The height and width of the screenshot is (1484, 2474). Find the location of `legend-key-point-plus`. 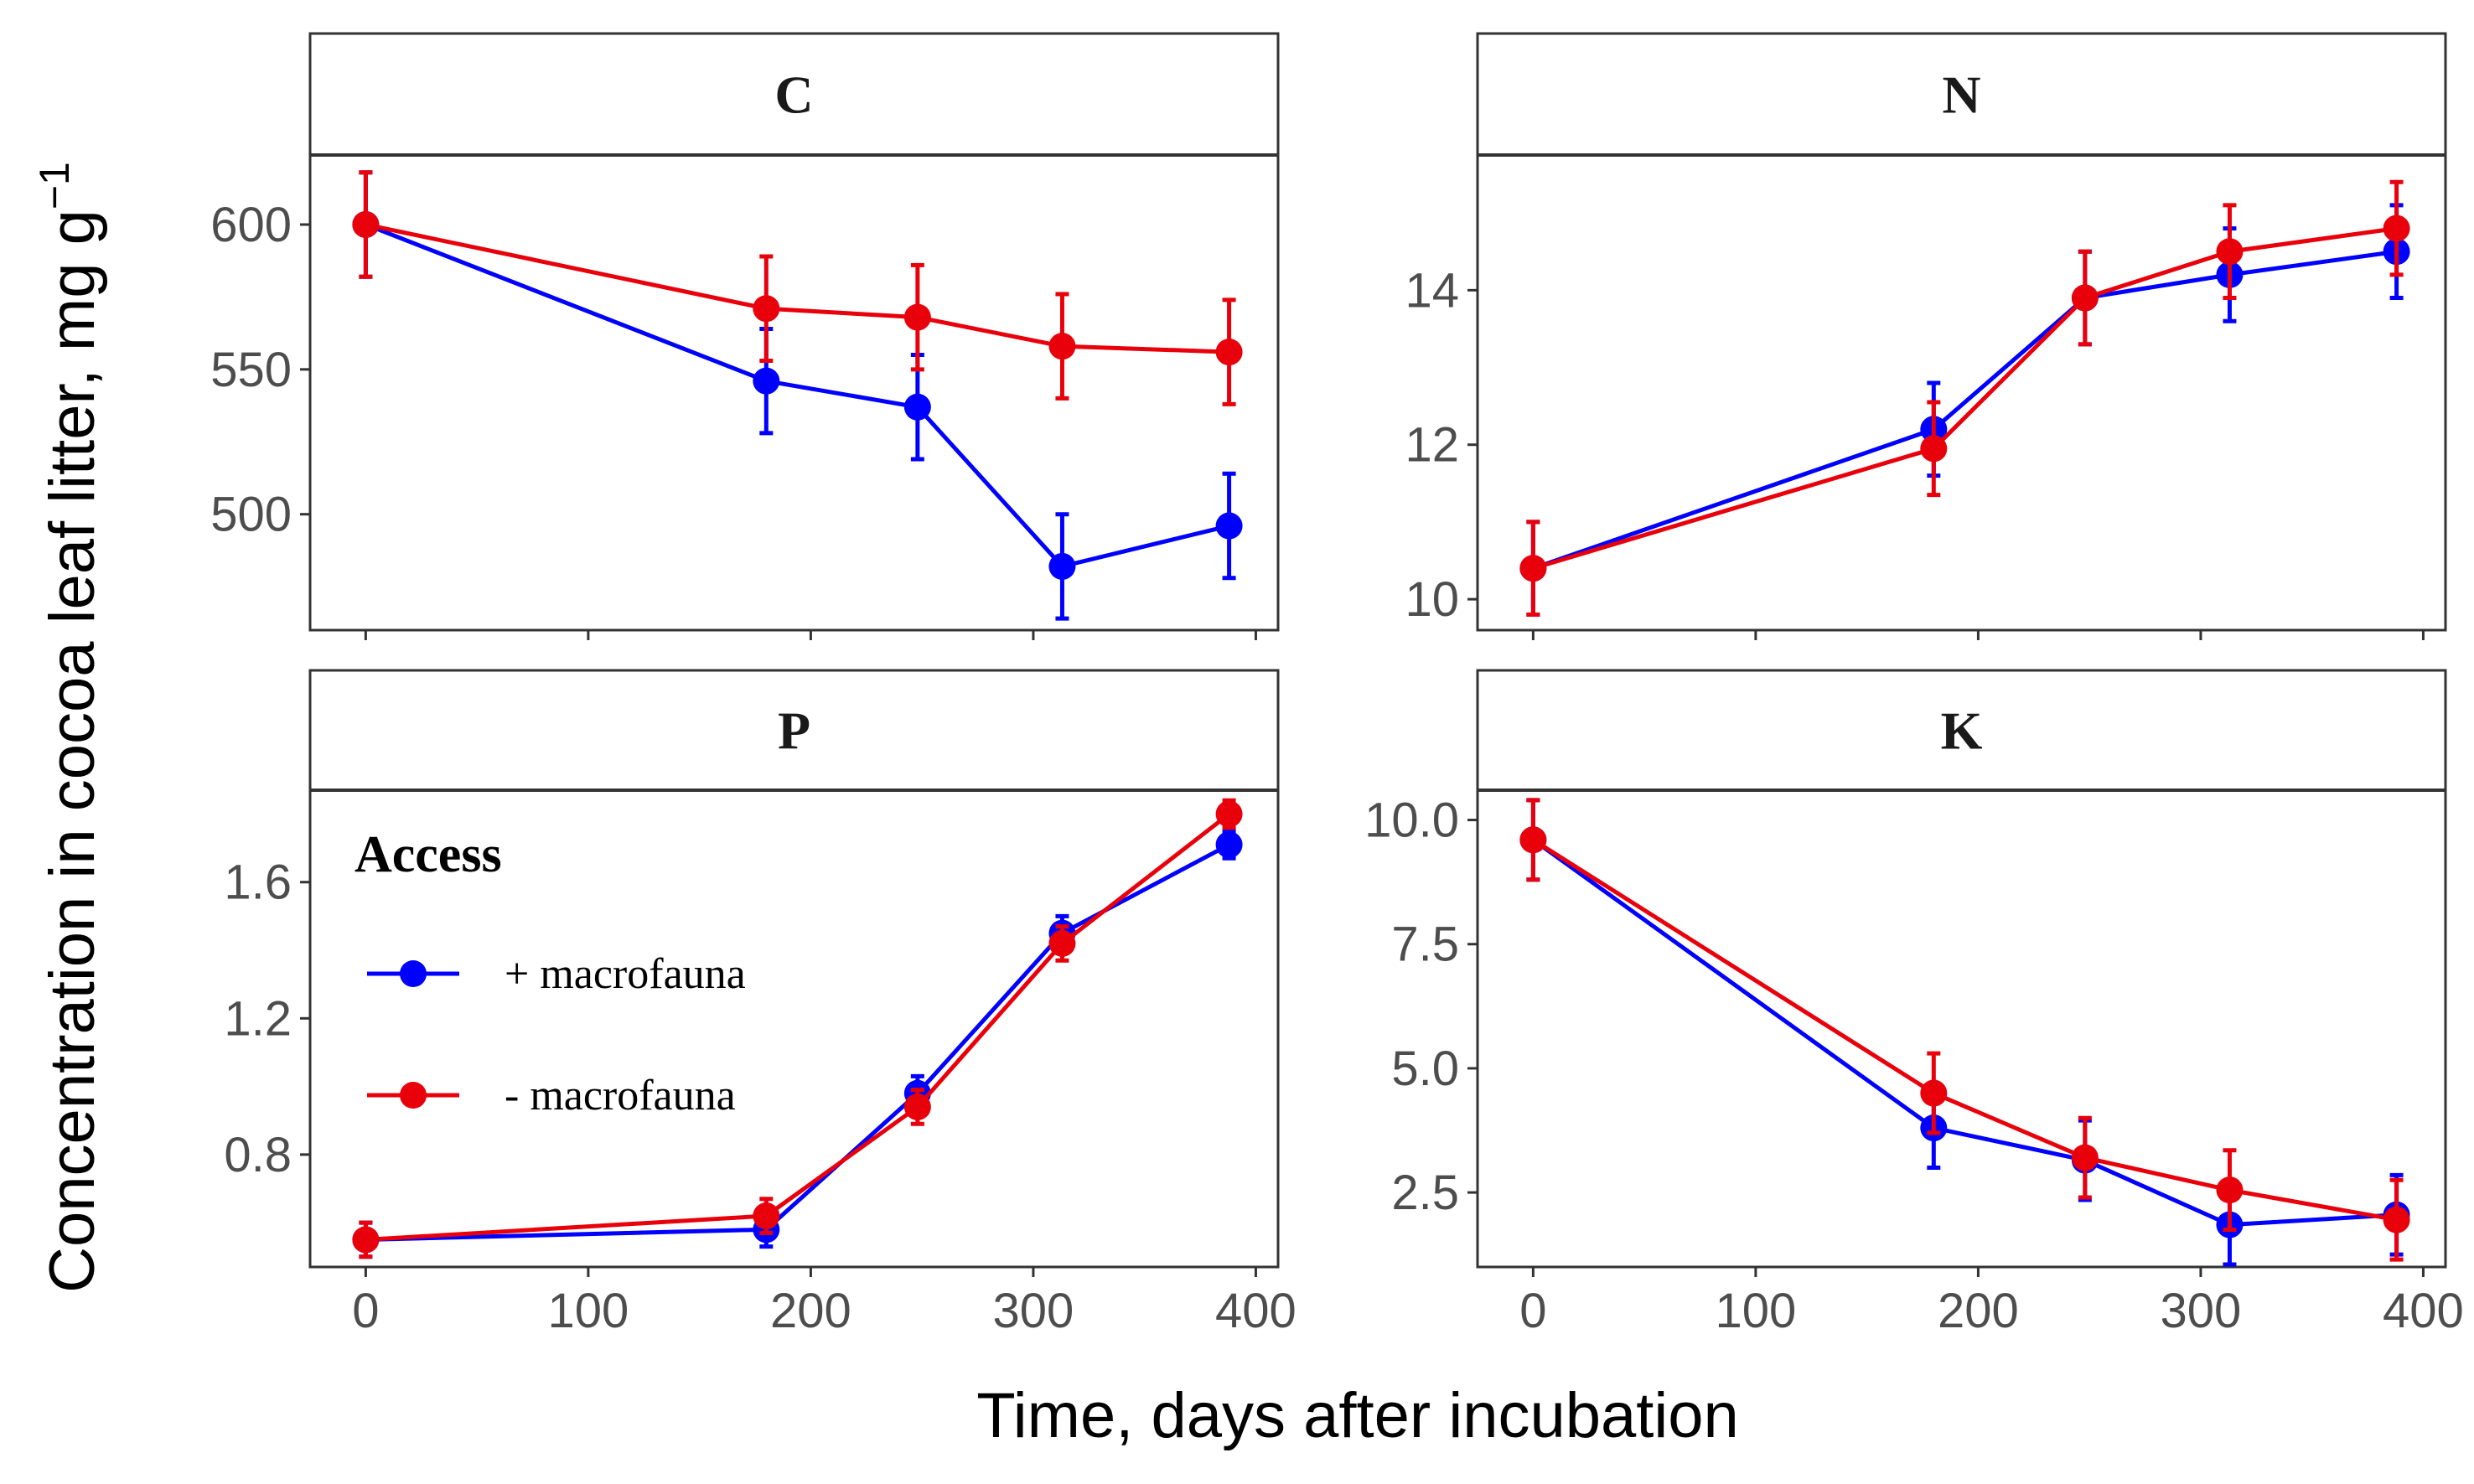

legend-key-point-plus is located at coordinates (413, 974).